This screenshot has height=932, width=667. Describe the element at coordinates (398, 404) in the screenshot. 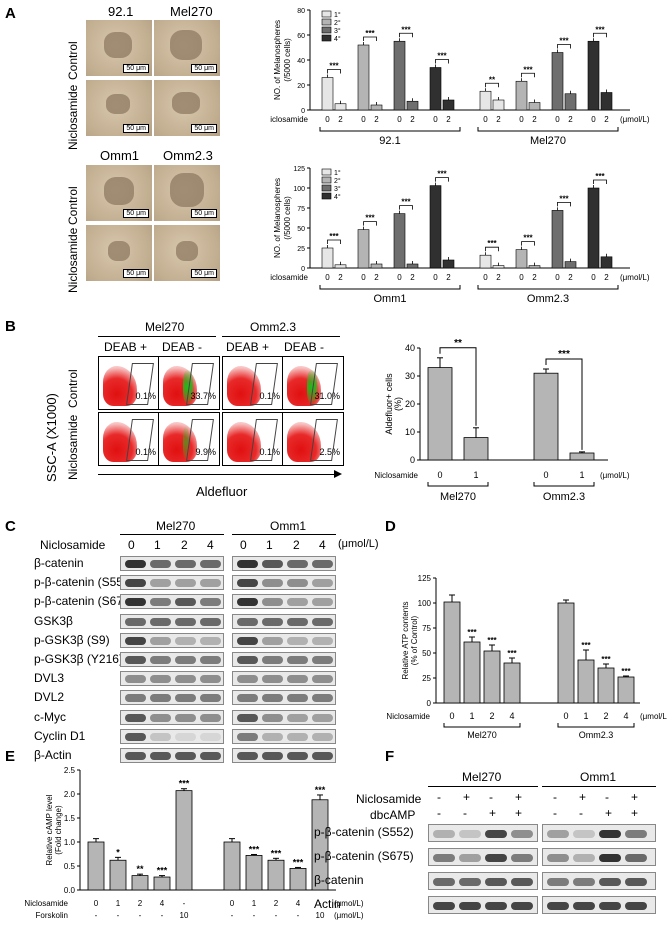

I see `y-axis-label-unit: (%)` at that location.